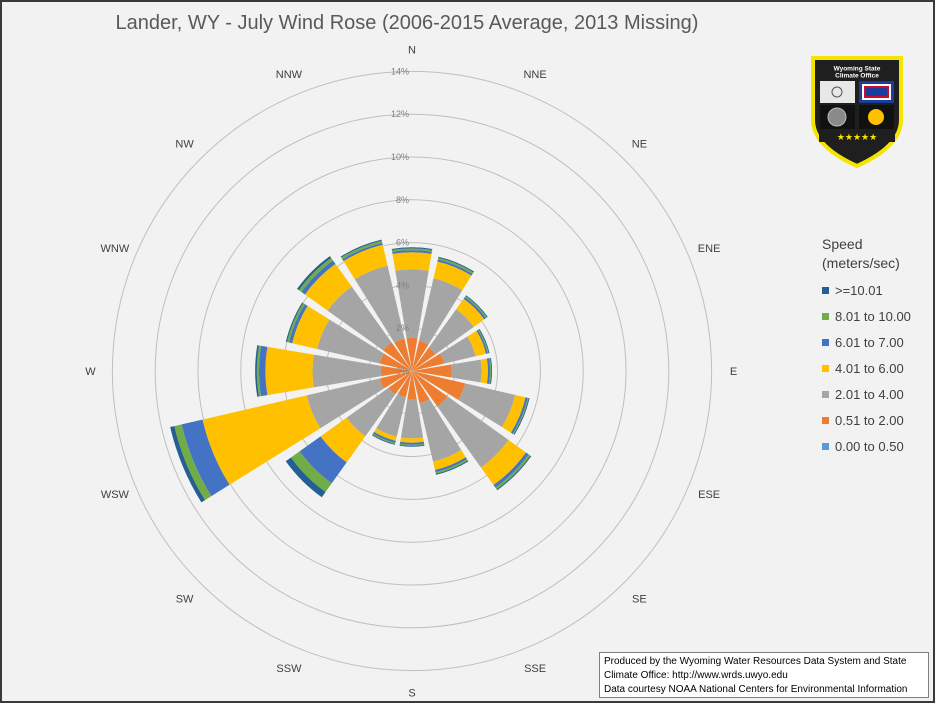  I want to click on legend-label: 0.00 to 0.50, so click(869, 446).